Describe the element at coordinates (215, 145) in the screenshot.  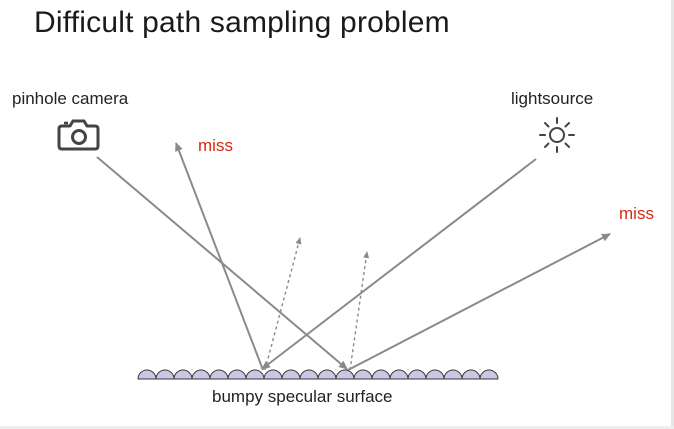
I see `miss-label-left: miss` at that location.